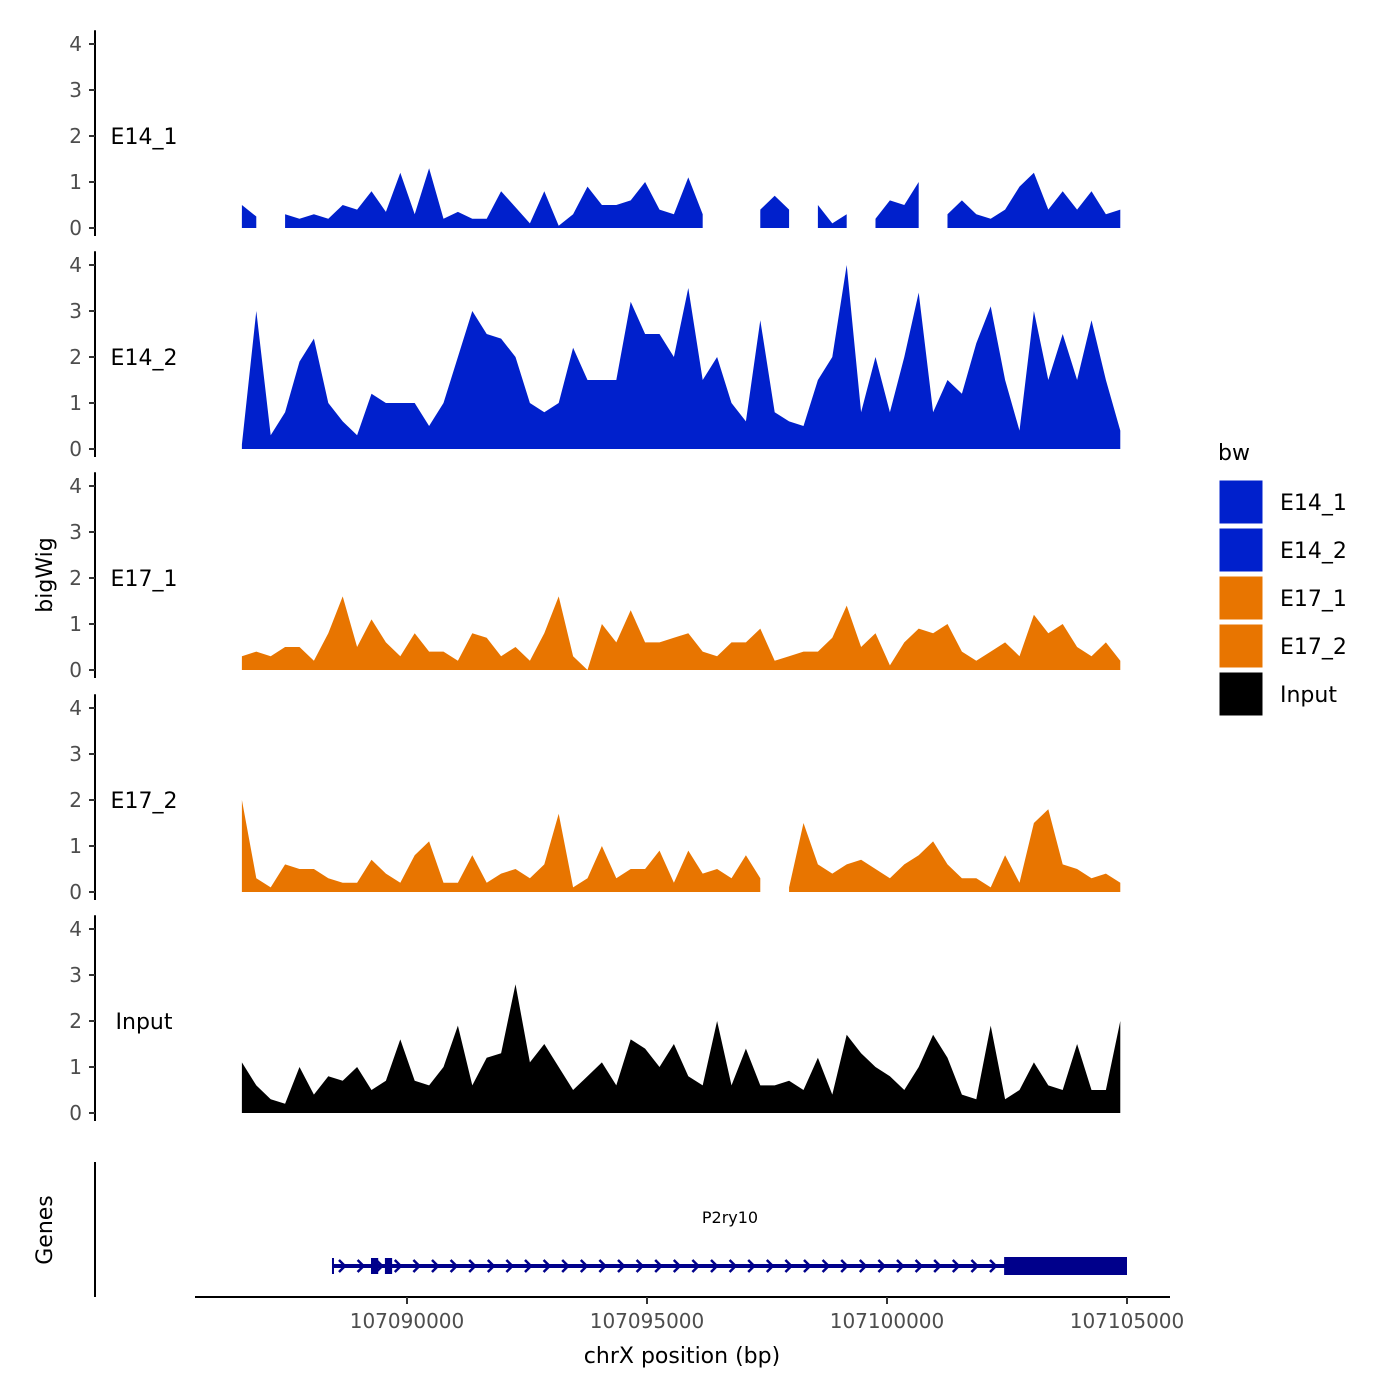  I want to click on genes-label: Genes, so click(45, 1230).